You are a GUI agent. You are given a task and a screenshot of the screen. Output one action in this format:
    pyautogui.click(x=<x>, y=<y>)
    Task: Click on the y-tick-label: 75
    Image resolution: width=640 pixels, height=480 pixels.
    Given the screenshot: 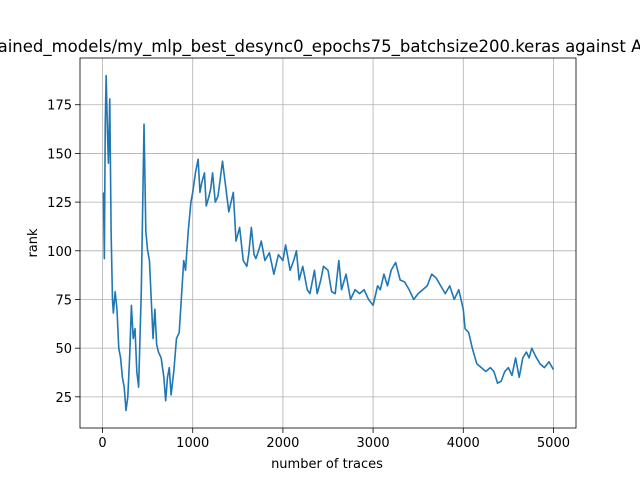 What is the action you would take?
    pyautogui.click(x=63, y=300)
    